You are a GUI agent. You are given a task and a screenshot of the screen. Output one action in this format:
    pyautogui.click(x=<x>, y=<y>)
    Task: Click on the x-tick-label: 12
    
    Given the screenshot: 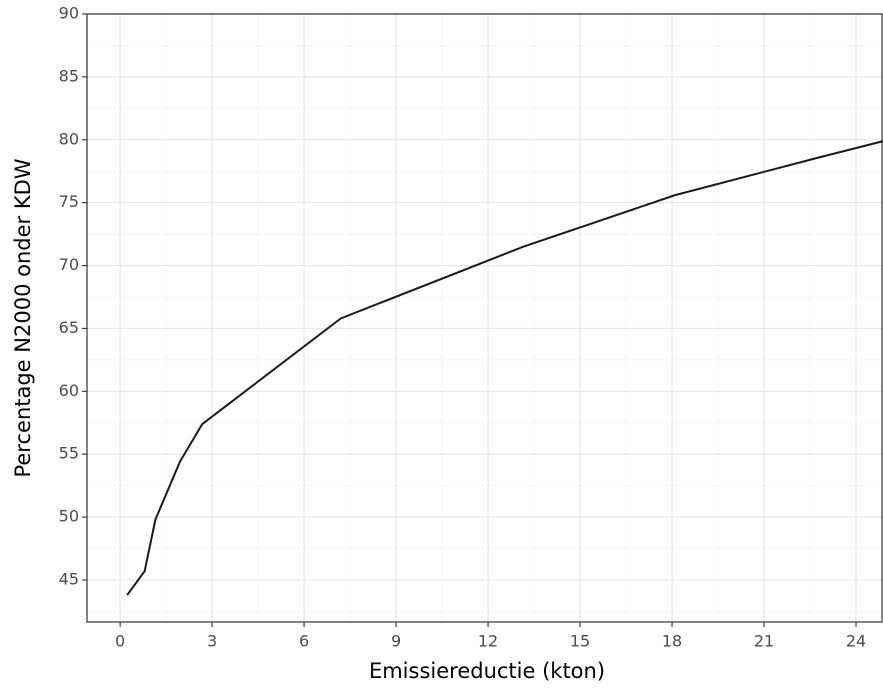 What is the action you would take?
    pyautogui.click(x=488, y=641)
    